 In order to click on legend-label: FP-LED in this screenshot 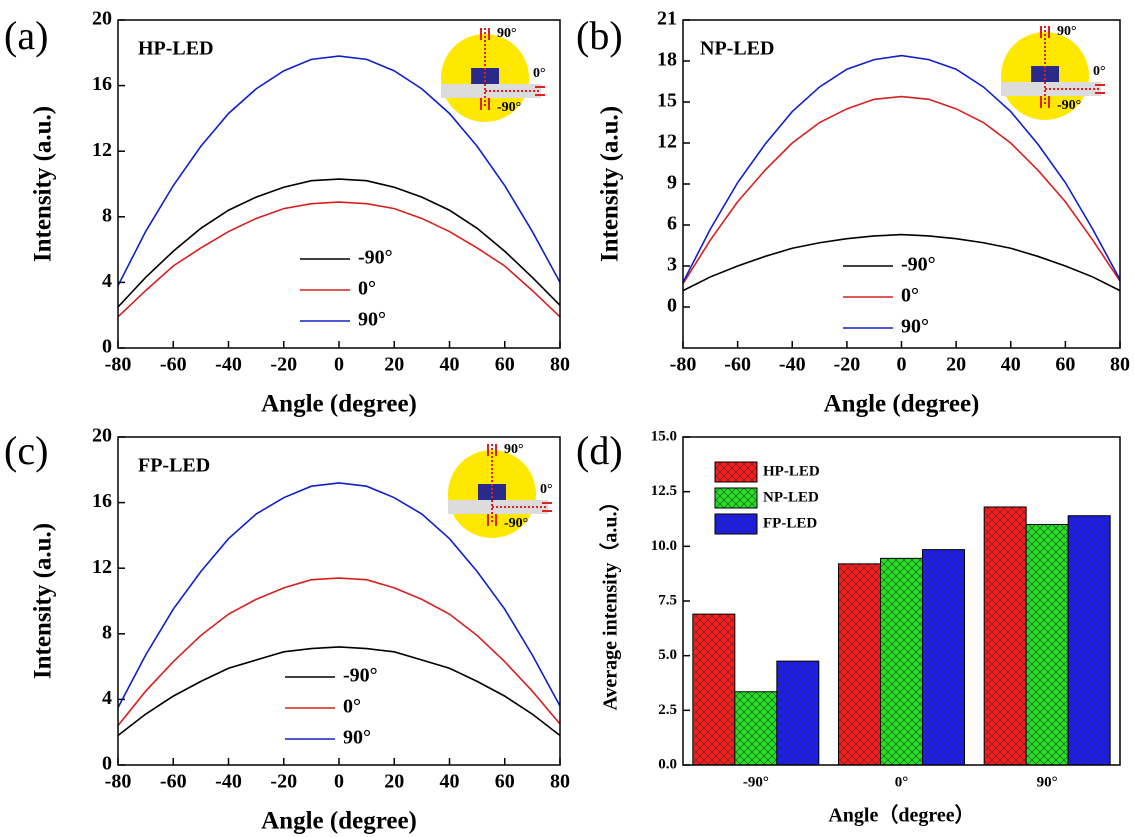, I will do `click(790, 523)`.